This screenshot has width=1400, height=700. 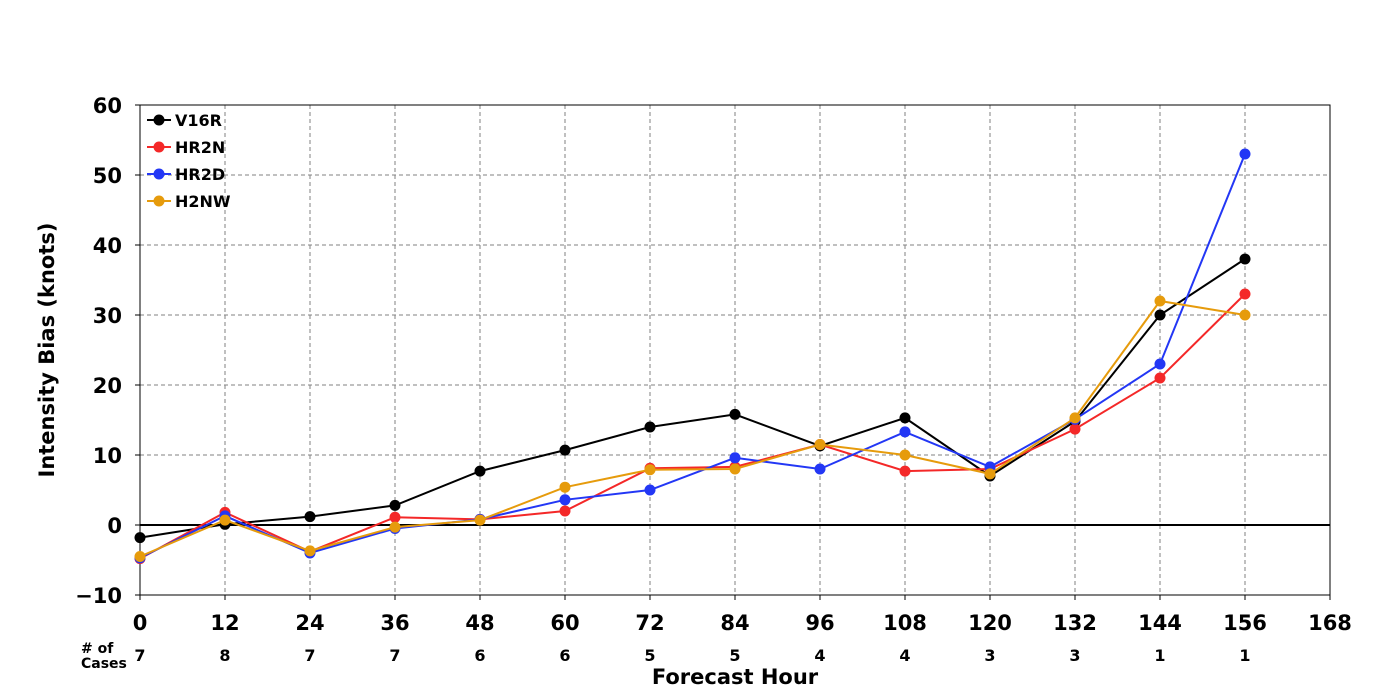 I want to click on x-tick-label: 60, so click(x=564, y=623).